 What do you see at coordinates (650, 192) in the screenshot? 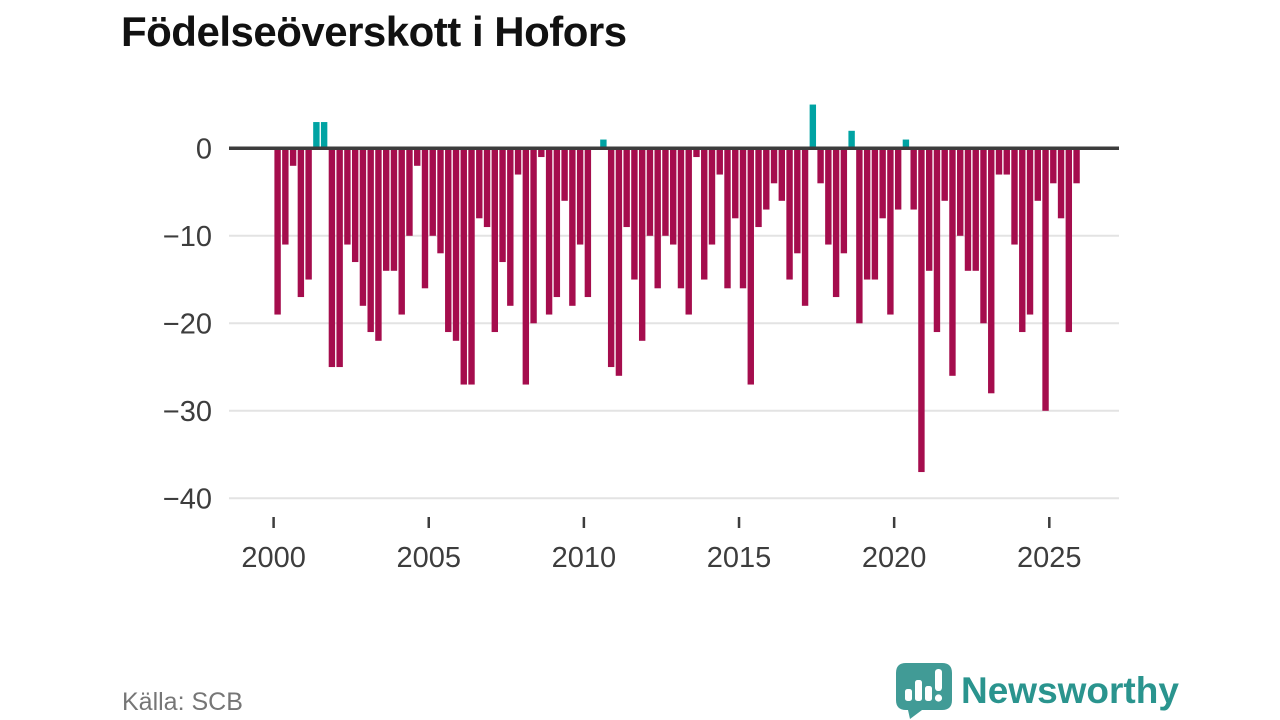
I see `bar-2012Q1` at bounding box center [650, 192].